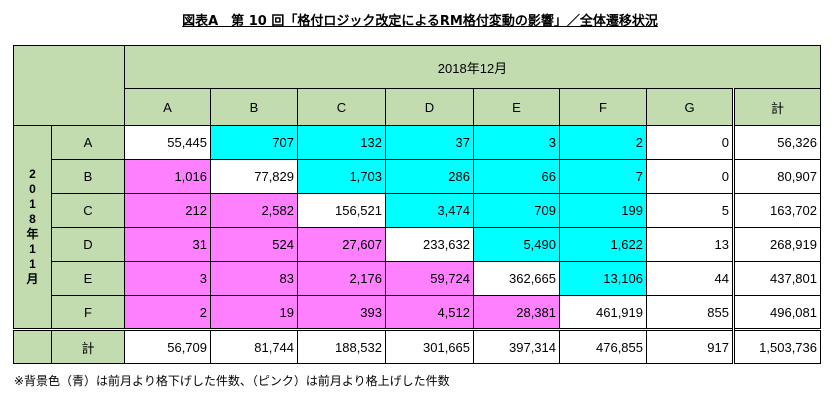  What do you see at coordinates (429, 210) in the screenshot?
I see `downgrade-cell: 3,474` at bounding box center [429, 210].